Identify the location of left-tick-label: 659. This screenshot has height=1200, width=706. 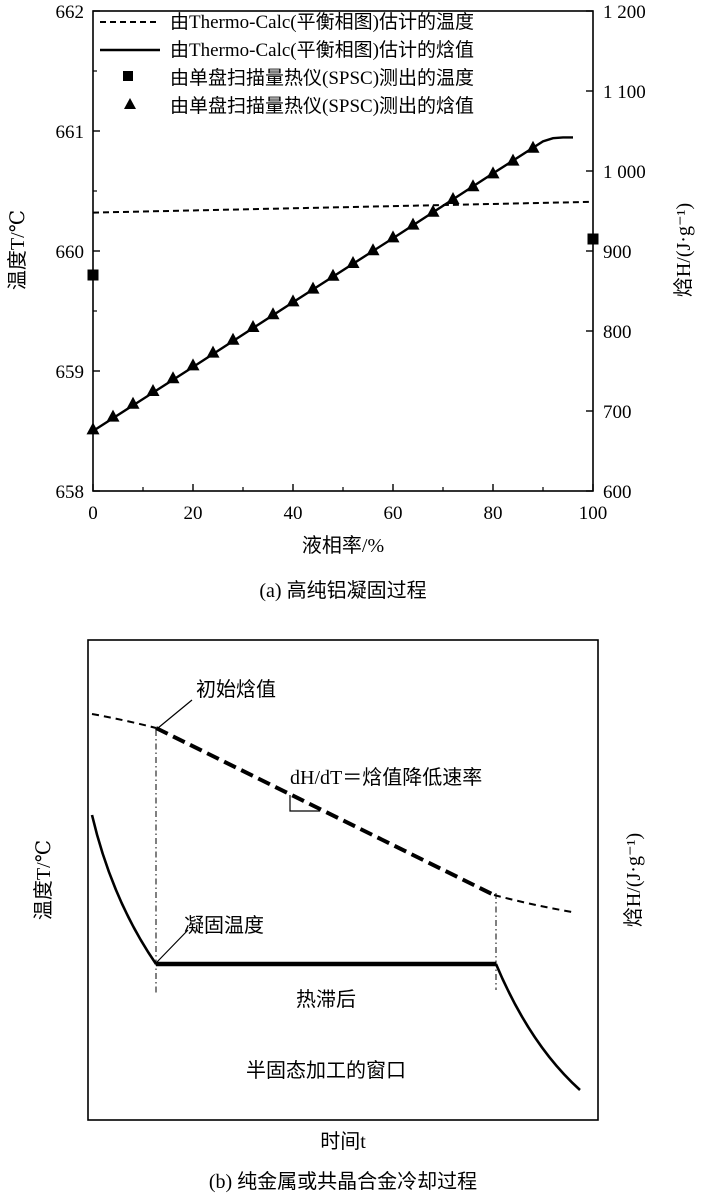
(70, 372).